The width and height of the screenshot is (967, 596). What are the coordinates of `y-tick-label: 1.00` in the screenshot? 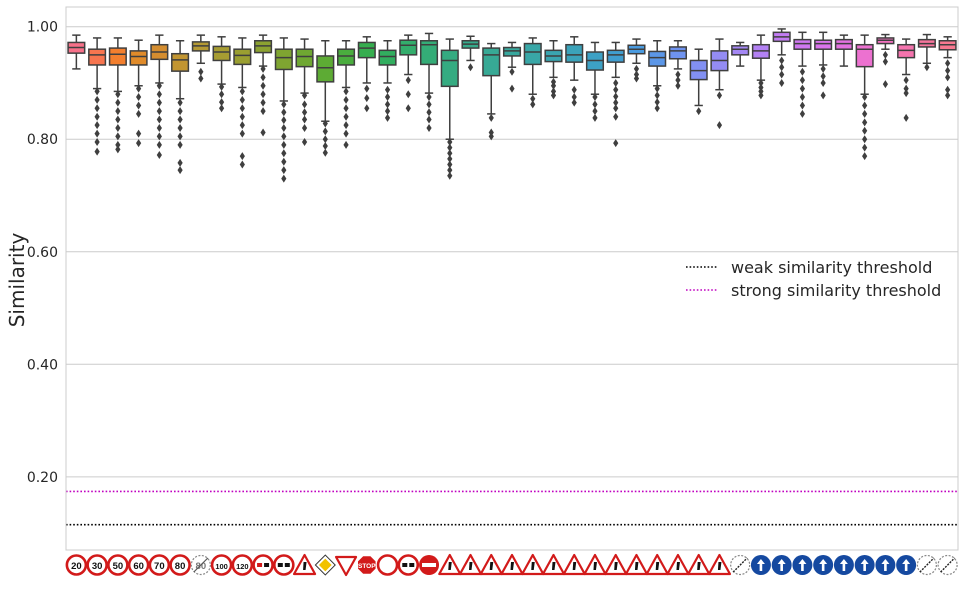 It's located at (42, 28).